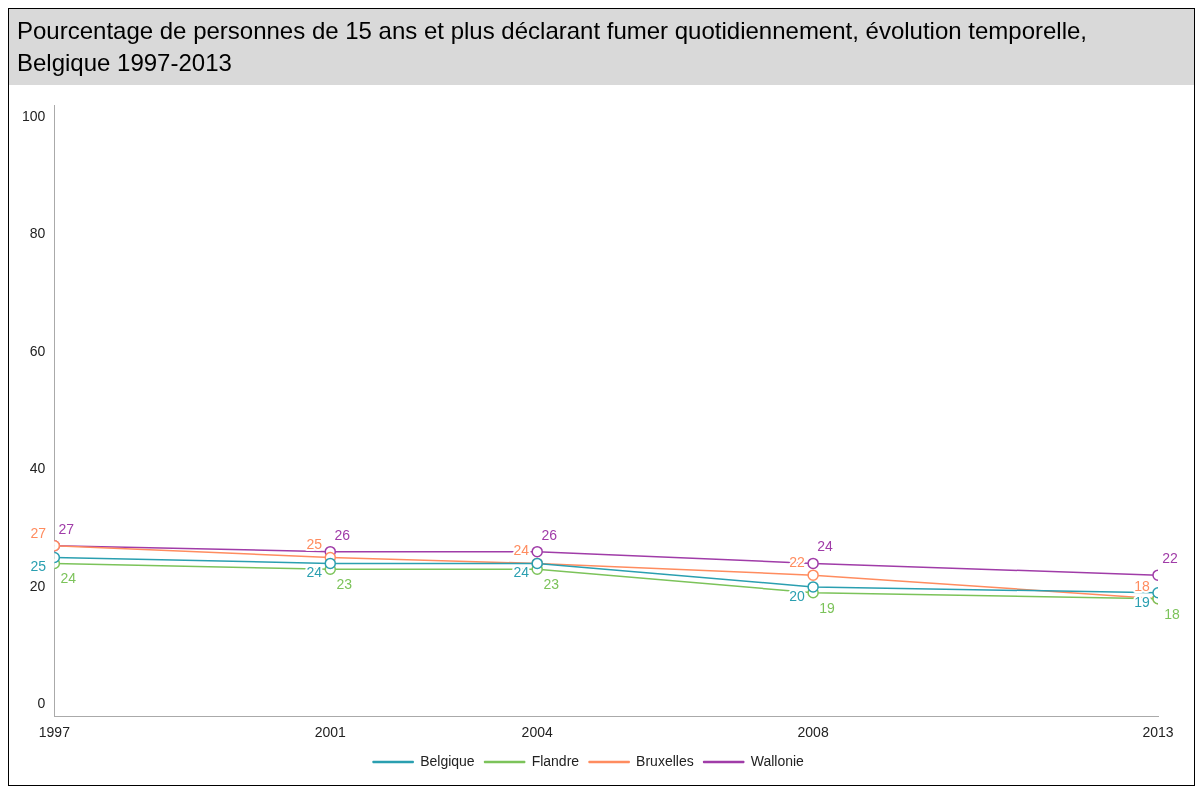 Image resolution: width=1201 pixels, height=799 pixels. Describe the element at coordinates (37, 233) in the screenshot. I see `y-tick-label: 80` at that location.